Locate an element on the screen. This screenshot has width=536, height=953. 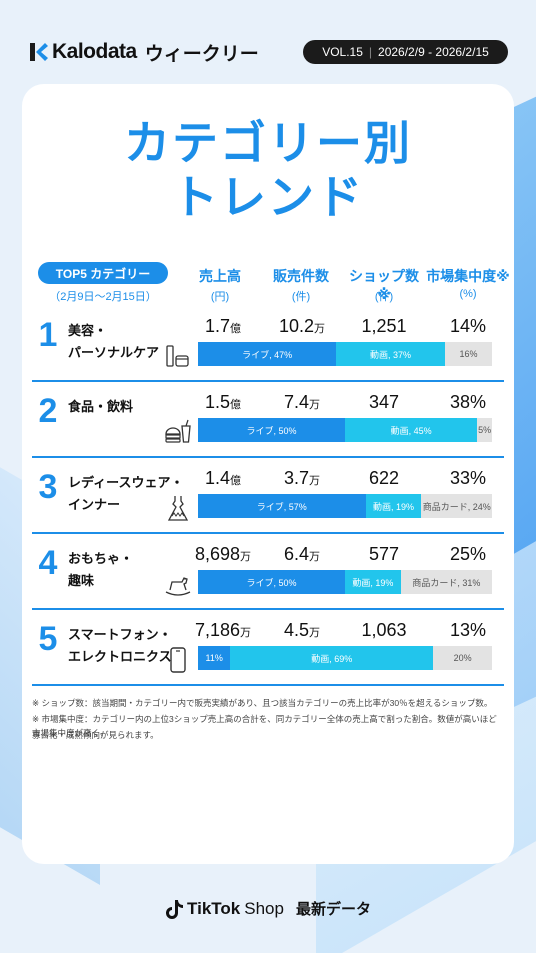
column-unit-units: (件) is located at coordinates (301, 297).